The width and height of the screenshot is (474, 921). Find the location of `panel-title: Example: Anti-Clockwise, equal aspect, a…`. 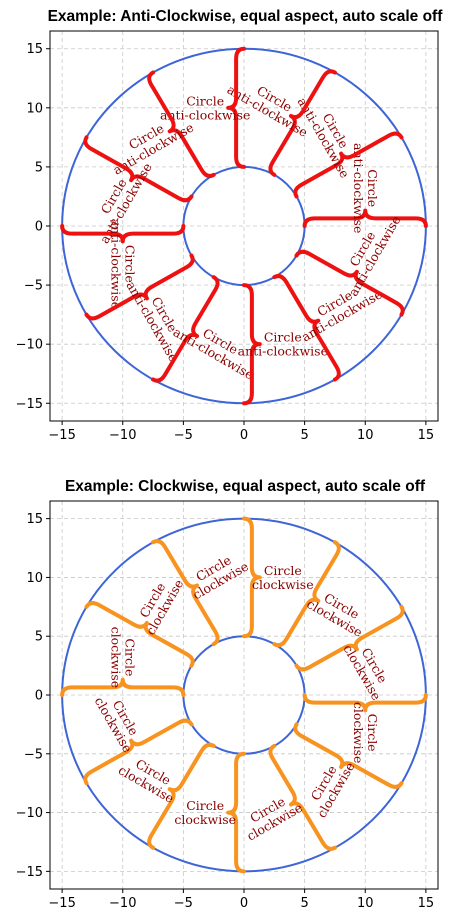

panel-title: Example: Anti-Clockwise, equal aspect, a… is located at coordinates (246, 16).